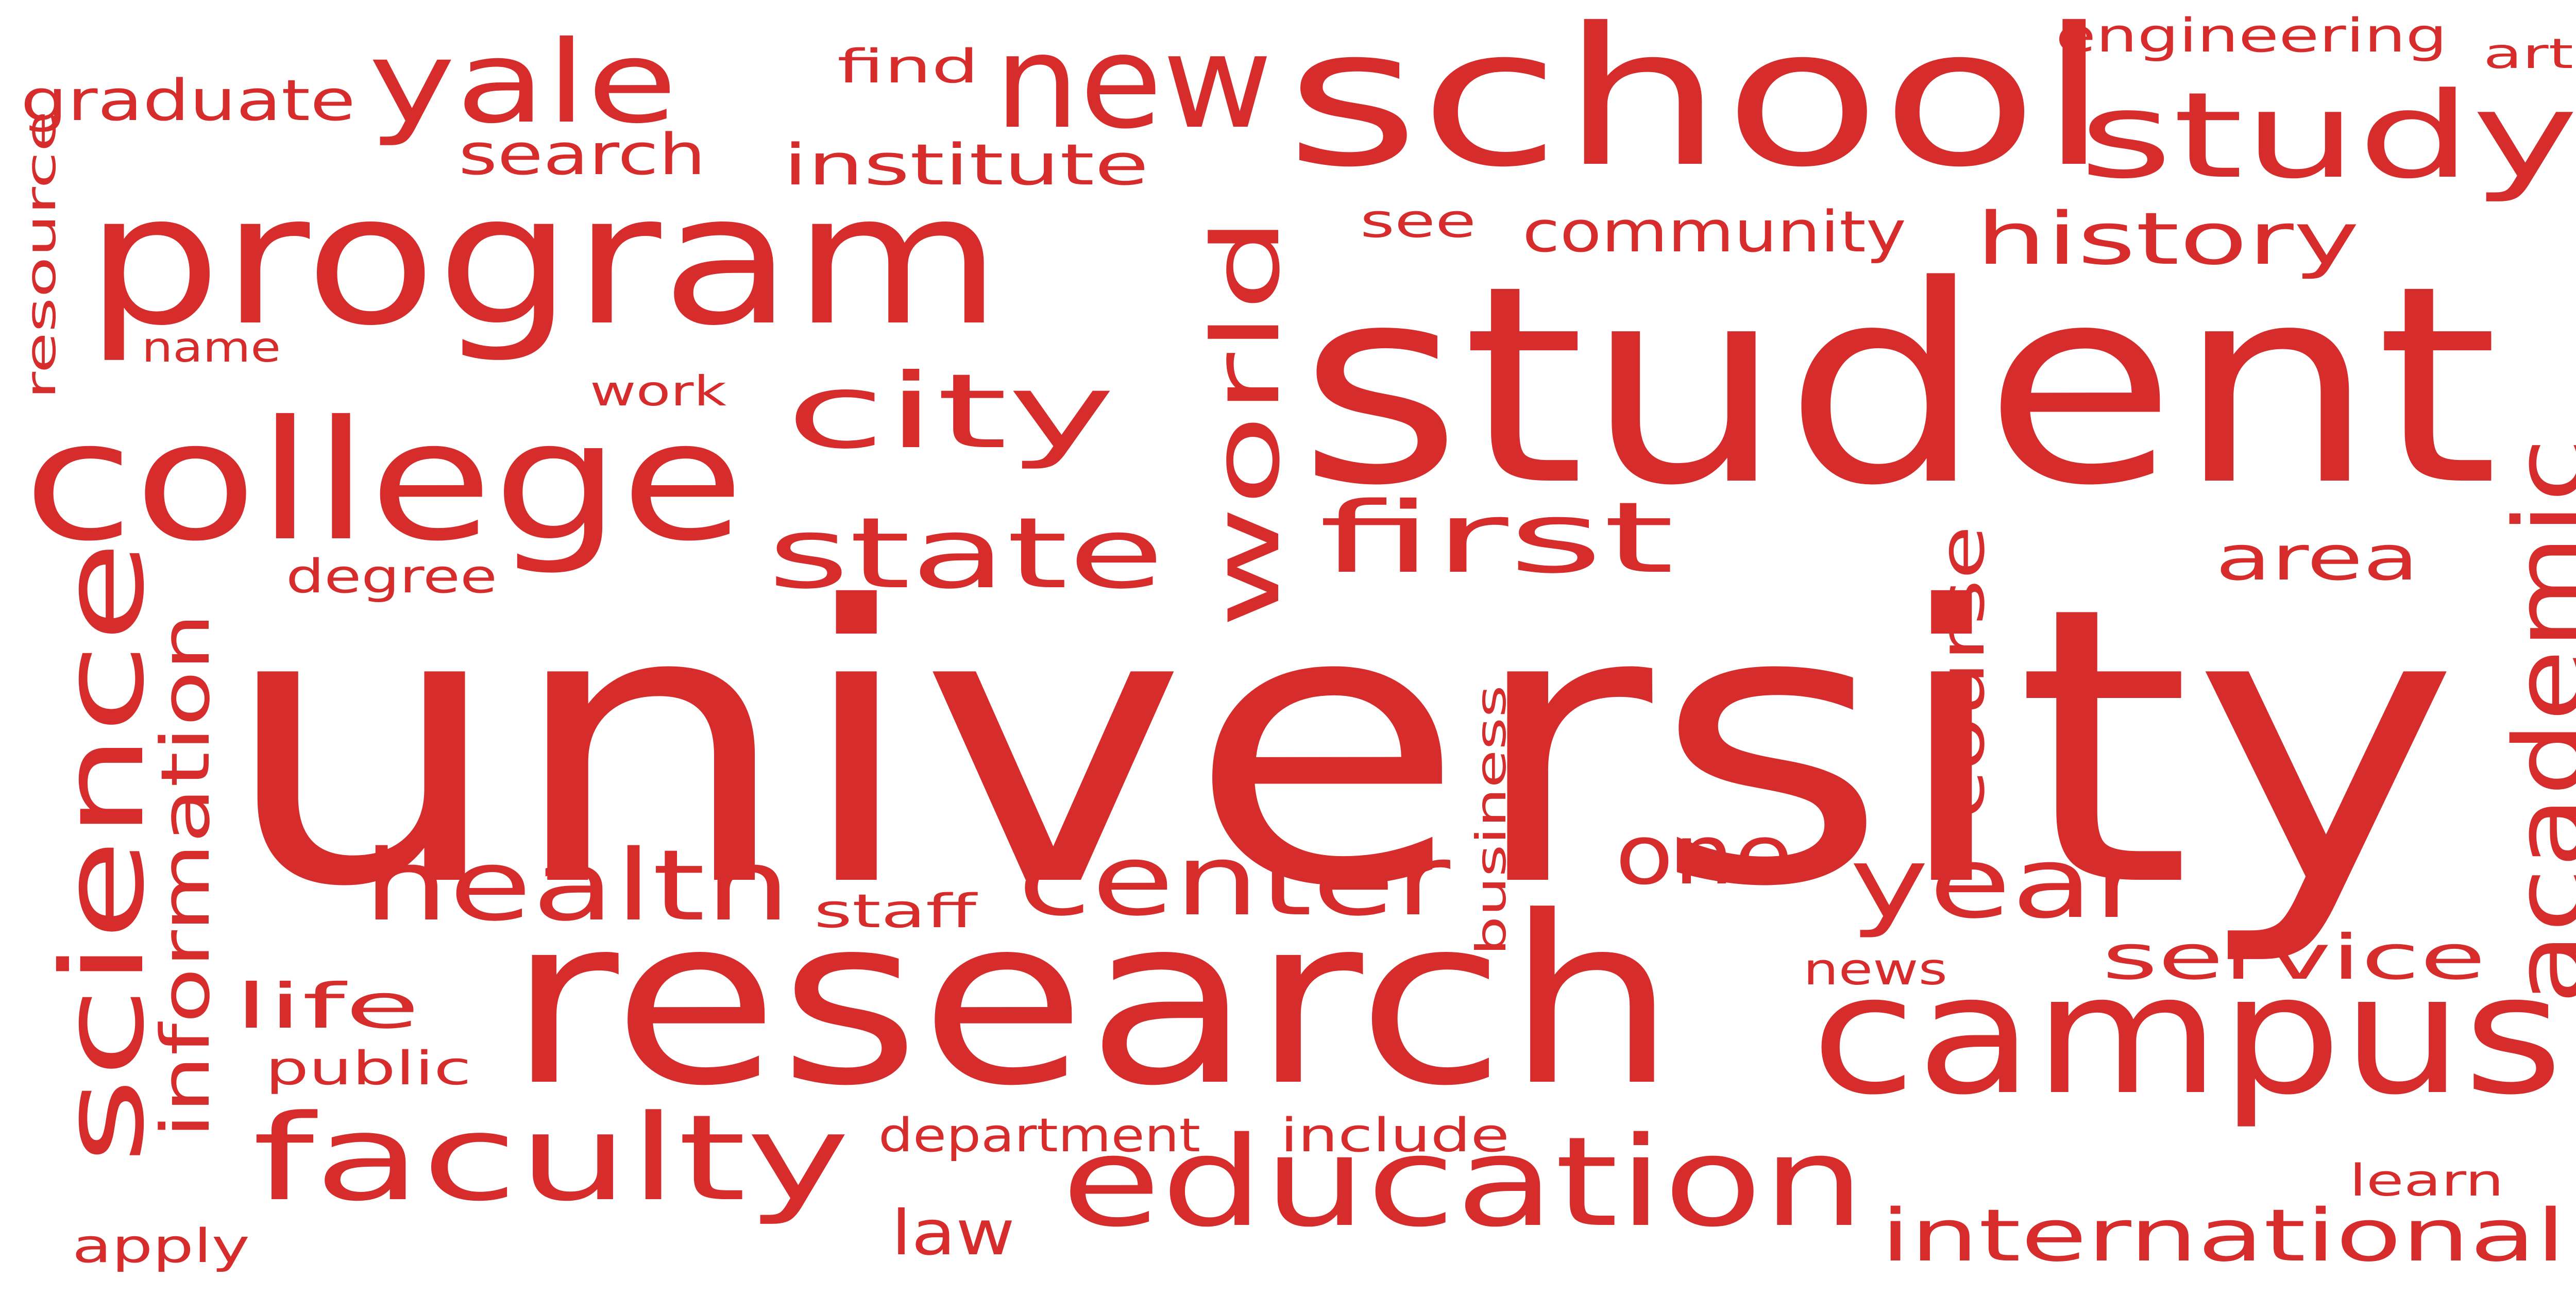  Describe the element at coordinates (2223, 1236) in the screenshot. I see `word-international: international` at that location.